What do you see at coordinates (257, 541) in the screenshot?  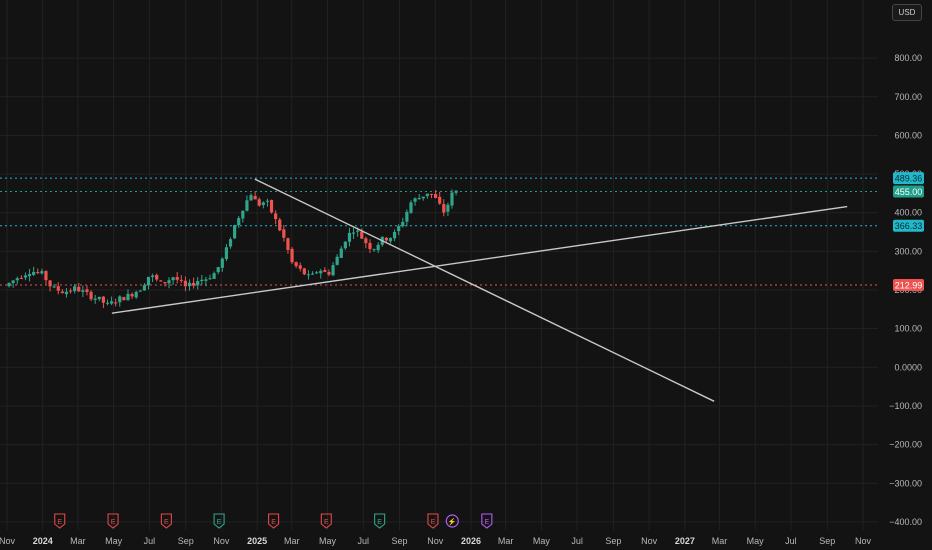 I see `x-tick-label: 2025` at bounding box center [257, 541].